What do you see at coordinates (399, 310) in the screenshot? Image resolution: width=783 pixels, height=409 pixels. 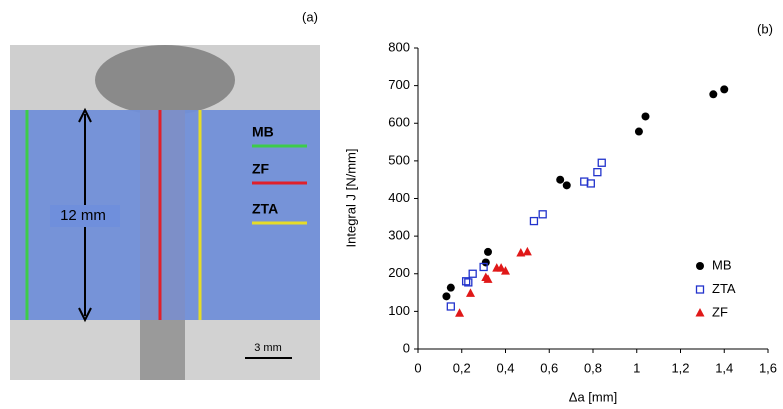 I see `y-tick-label: 100` at bounding box center [399, 310].